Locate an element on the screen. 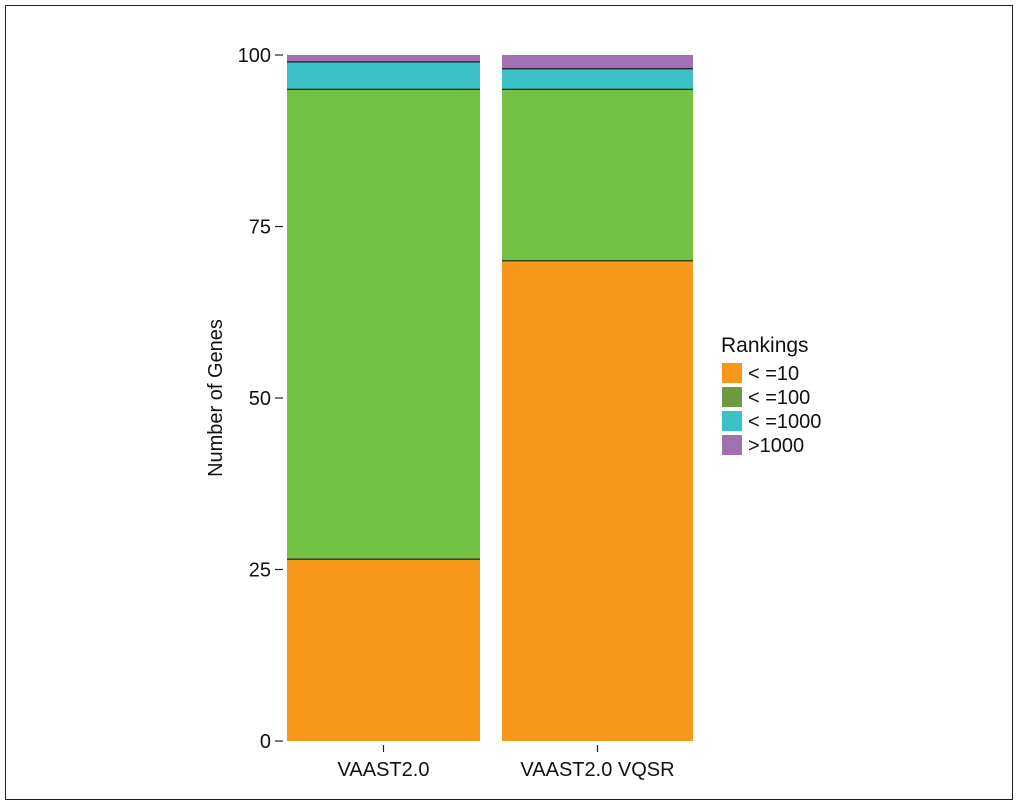 The width and height of the screenshot is (1019, 806). y-axis-title: Number of Genes is located at coordinates (216, 398).